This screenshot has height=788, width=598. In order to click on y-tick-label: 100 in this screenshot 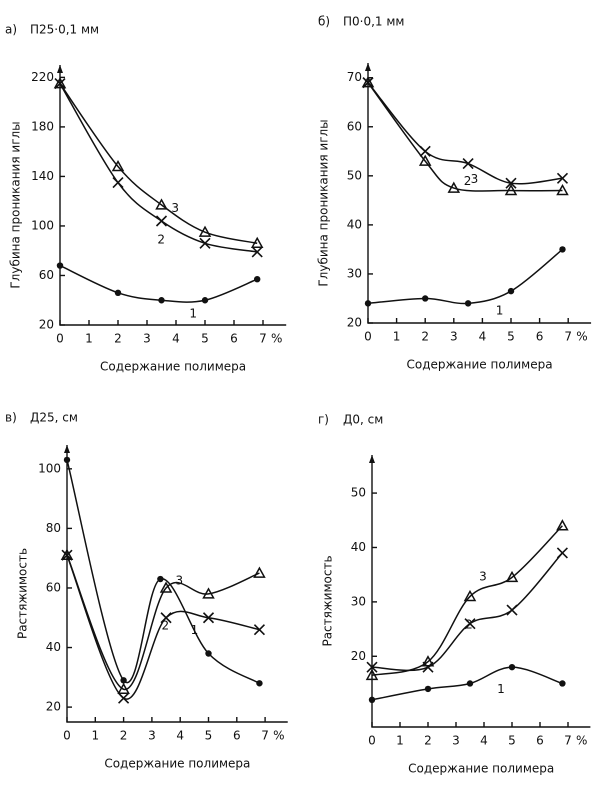, I will do `click(49, 468)`.